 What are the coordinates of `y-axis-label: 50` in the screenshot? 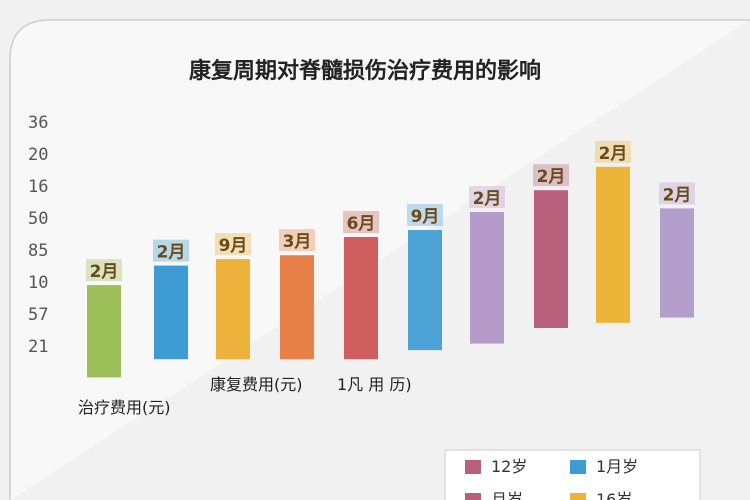 It's located at (38, 219).